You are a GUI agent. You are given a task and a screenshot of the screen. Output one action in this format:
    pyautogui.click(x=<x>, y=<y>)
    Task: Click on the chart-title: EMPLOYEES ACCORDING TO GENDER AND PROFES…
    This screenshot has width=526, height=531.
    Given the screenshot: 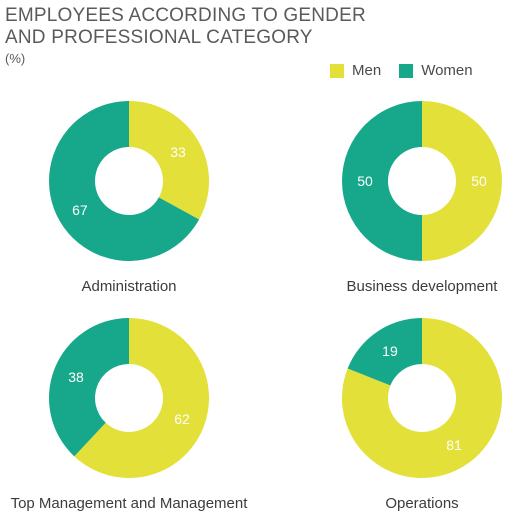 What is the action you would take?
    pyautogui.click(x=185, y=26)
    